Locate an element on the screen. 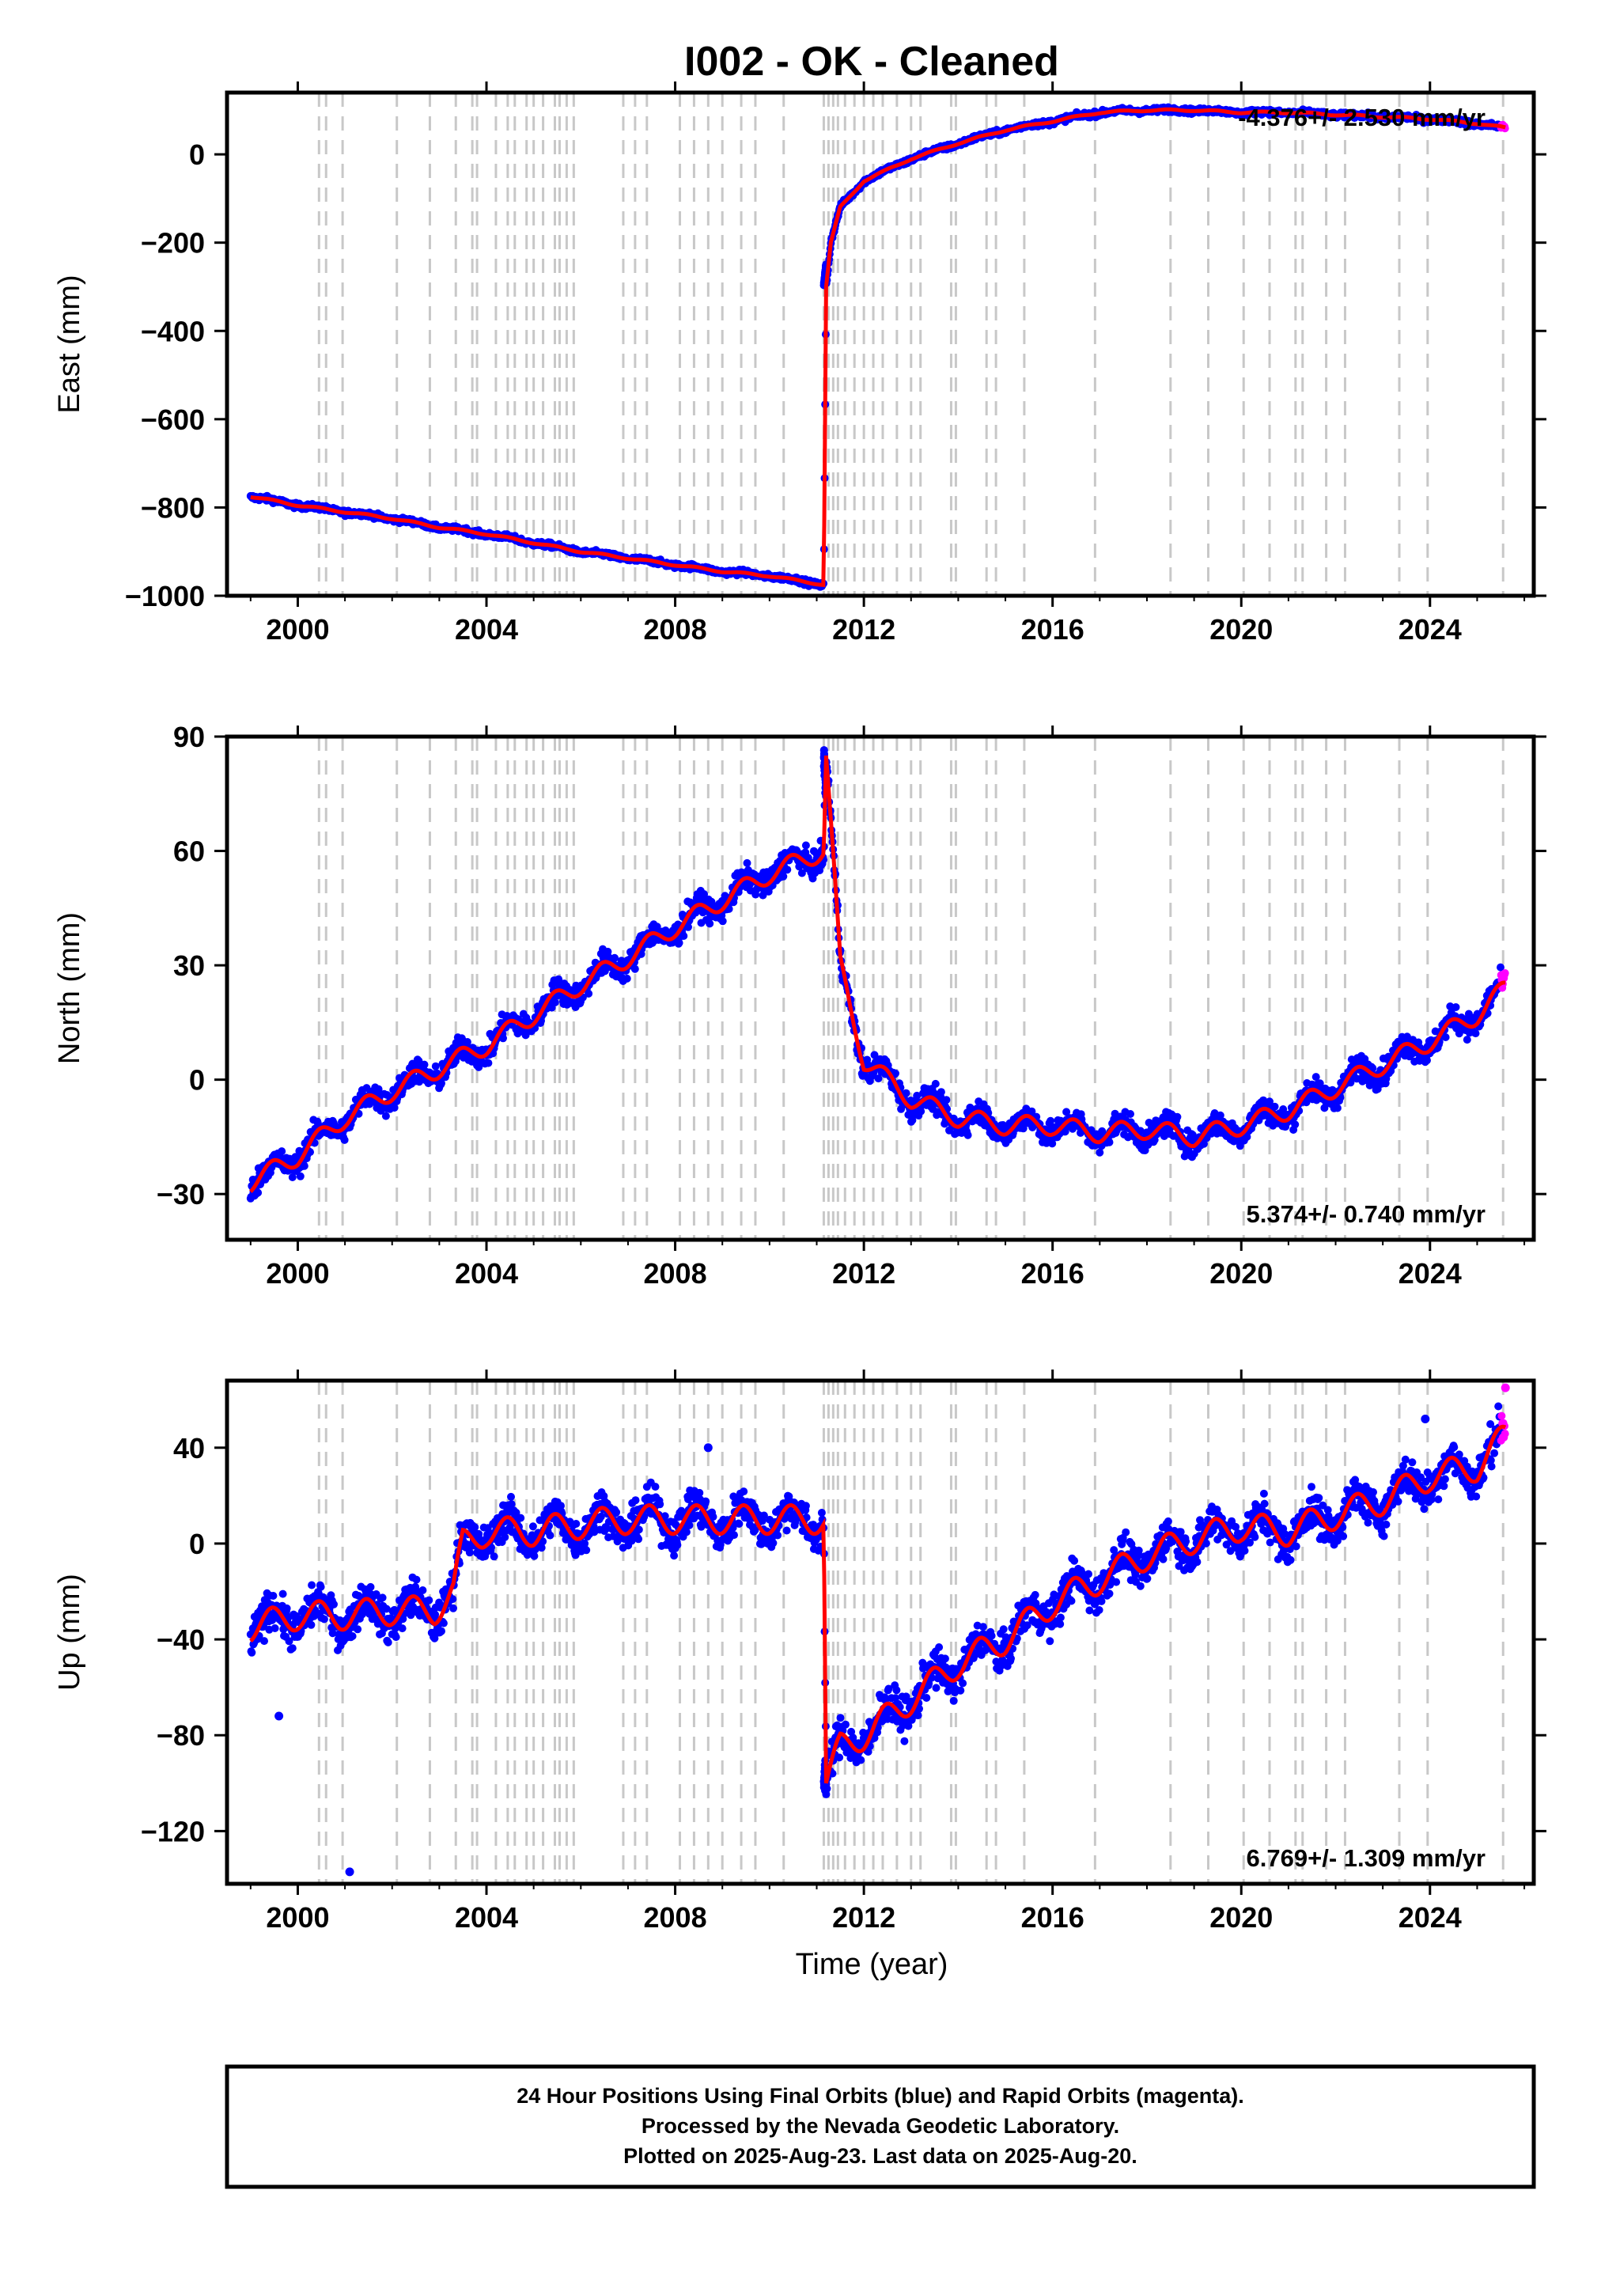 This screenshot has height=2296, width=1601. model-line is located at coordinates (878, 974).